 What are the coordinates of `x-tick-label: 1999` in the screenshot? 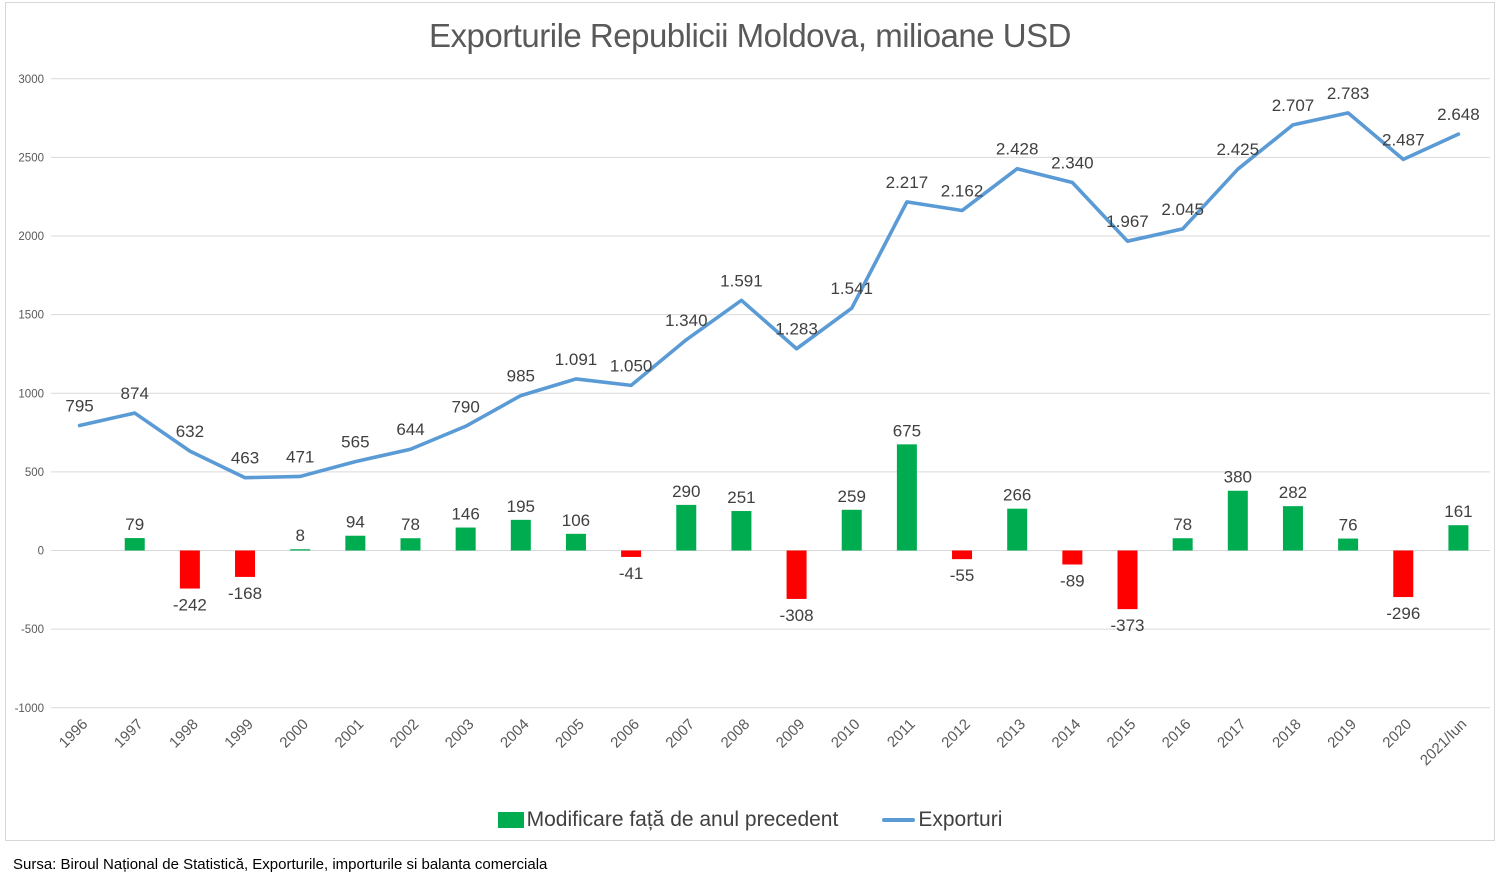 It's located at (239, 734).